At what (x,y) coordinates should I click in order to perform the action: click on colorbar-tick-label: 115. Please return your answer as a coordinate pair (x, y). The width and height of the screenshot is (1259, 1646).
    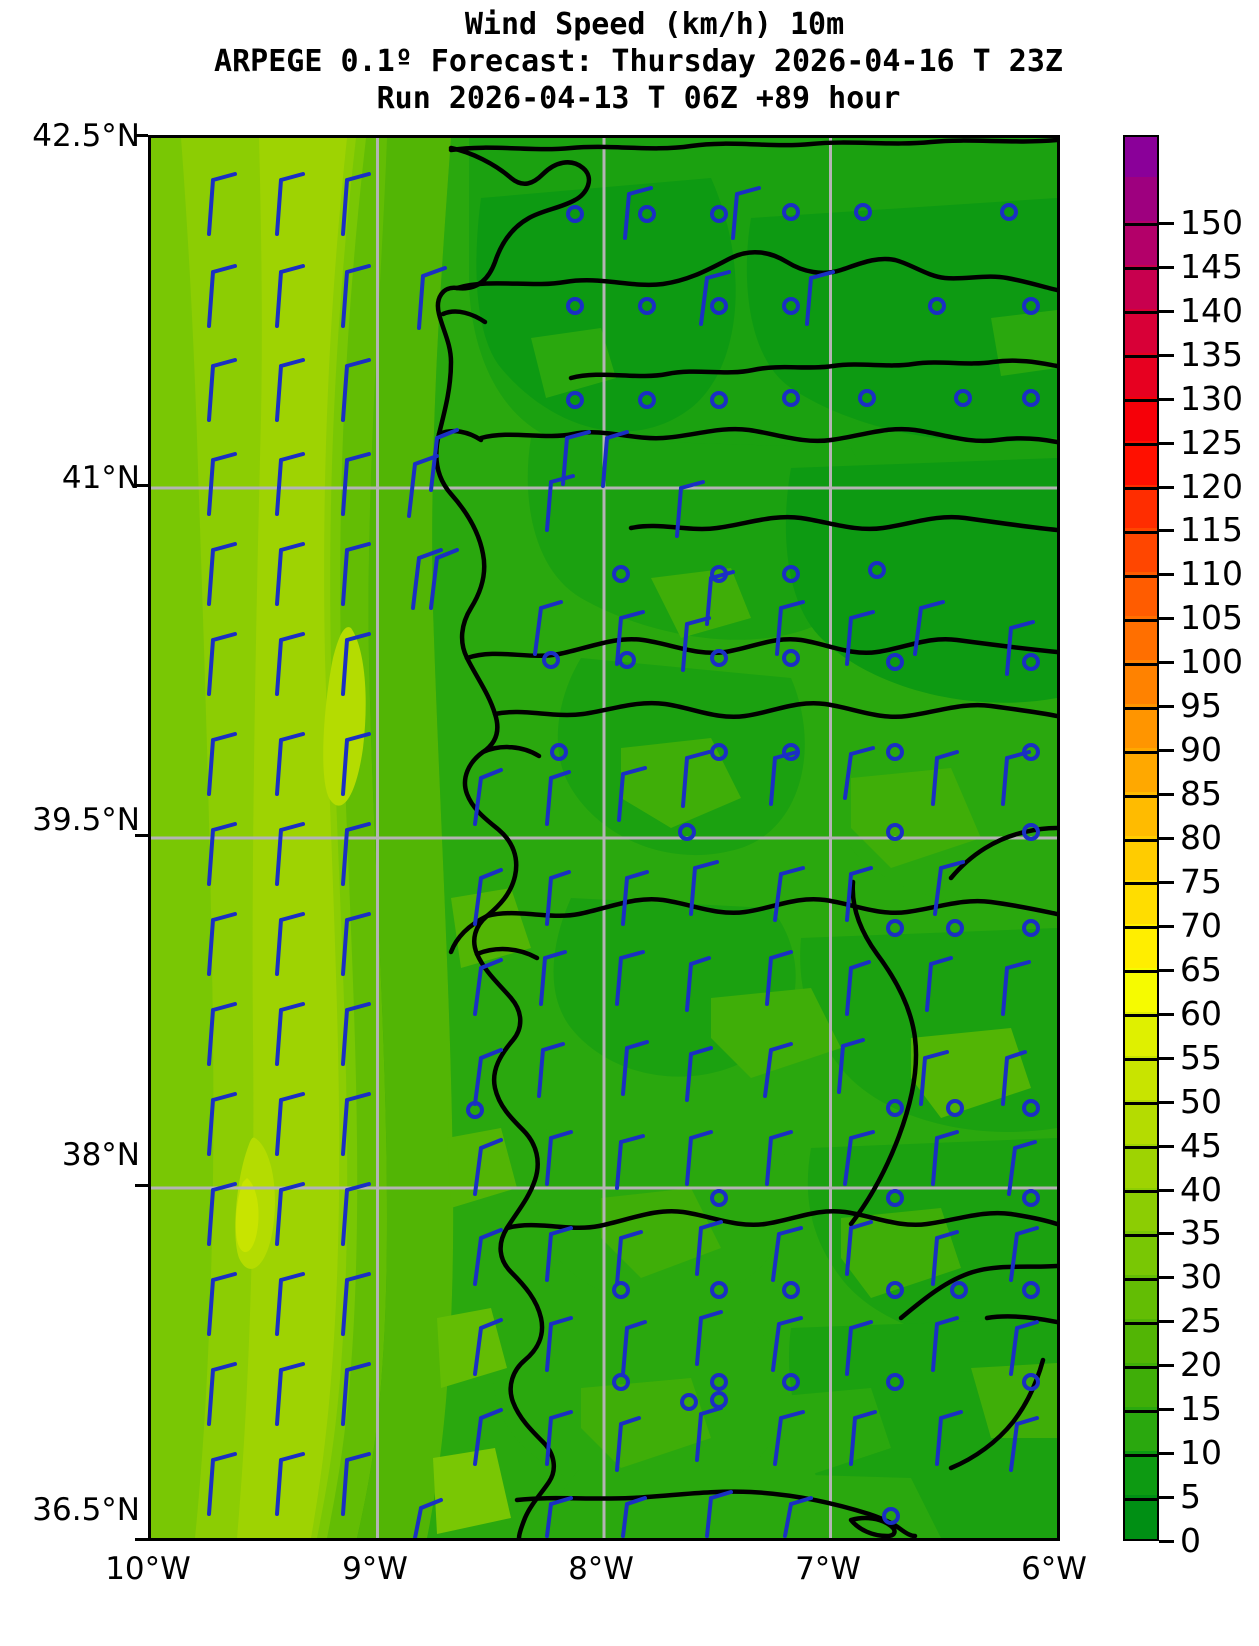
    Looking at the image, I should click on (1211, 530).